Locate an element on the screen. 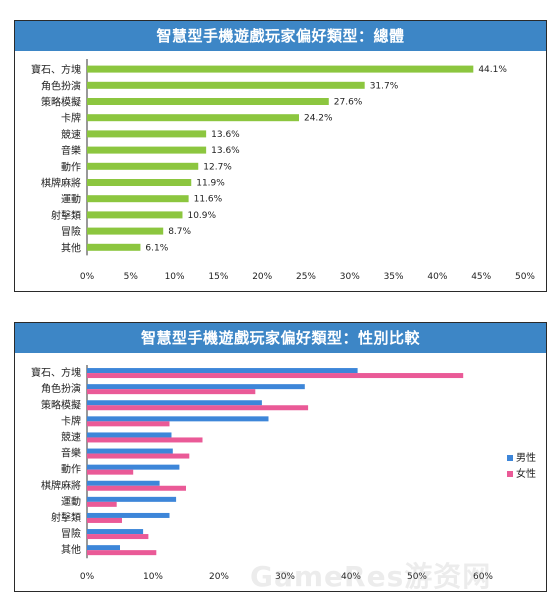 Image resolution: width=560 pixels, height=605 pixels. legend-label: 男性 is located at coordinates (526, 457).